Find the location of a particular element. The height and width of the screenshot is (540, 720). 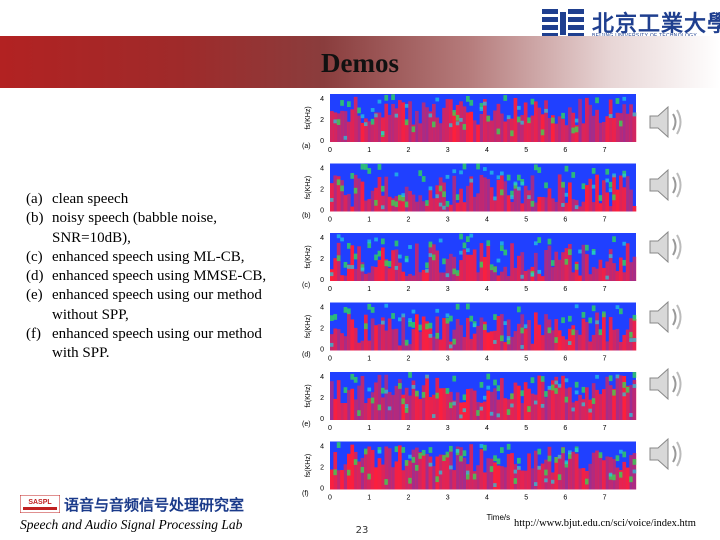

legend-text: noisy speech (babble noise, SNR=10dB), is located at coordinates (134, 228).